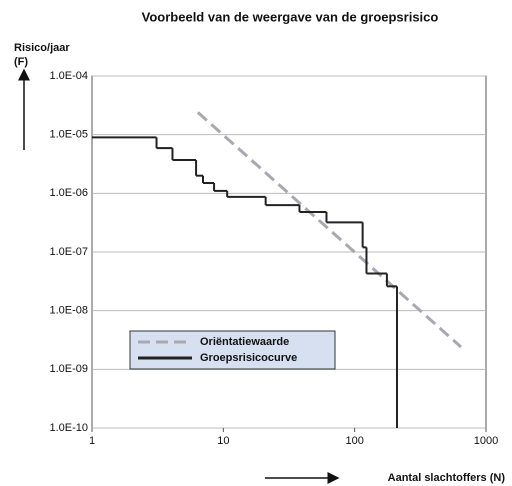 The image size is (512, 486). What do you see at coordinates (354, 441) in the screenshot?
I see `x-tick-label: 100` at bounding box center [354, 441].